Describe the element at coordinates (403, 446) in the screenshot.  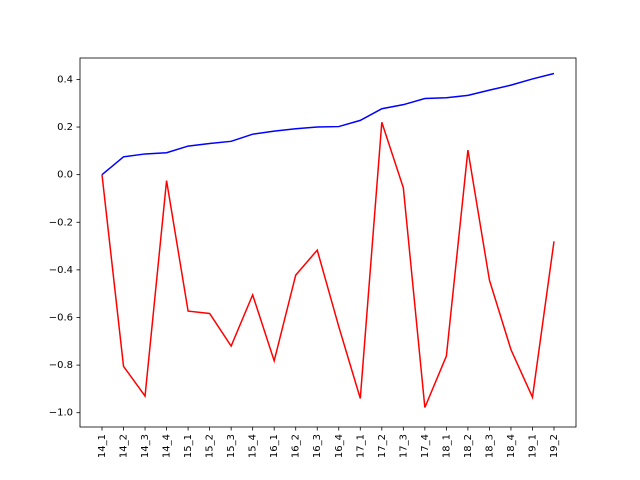
I see `x-tick-label: 17_3` at that location.